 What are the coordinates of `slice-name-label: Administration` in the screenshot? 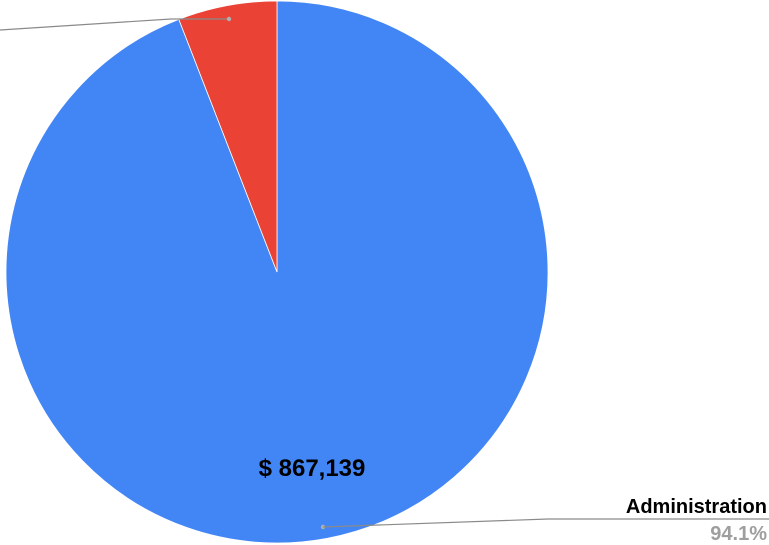 It's located at (696, 507).